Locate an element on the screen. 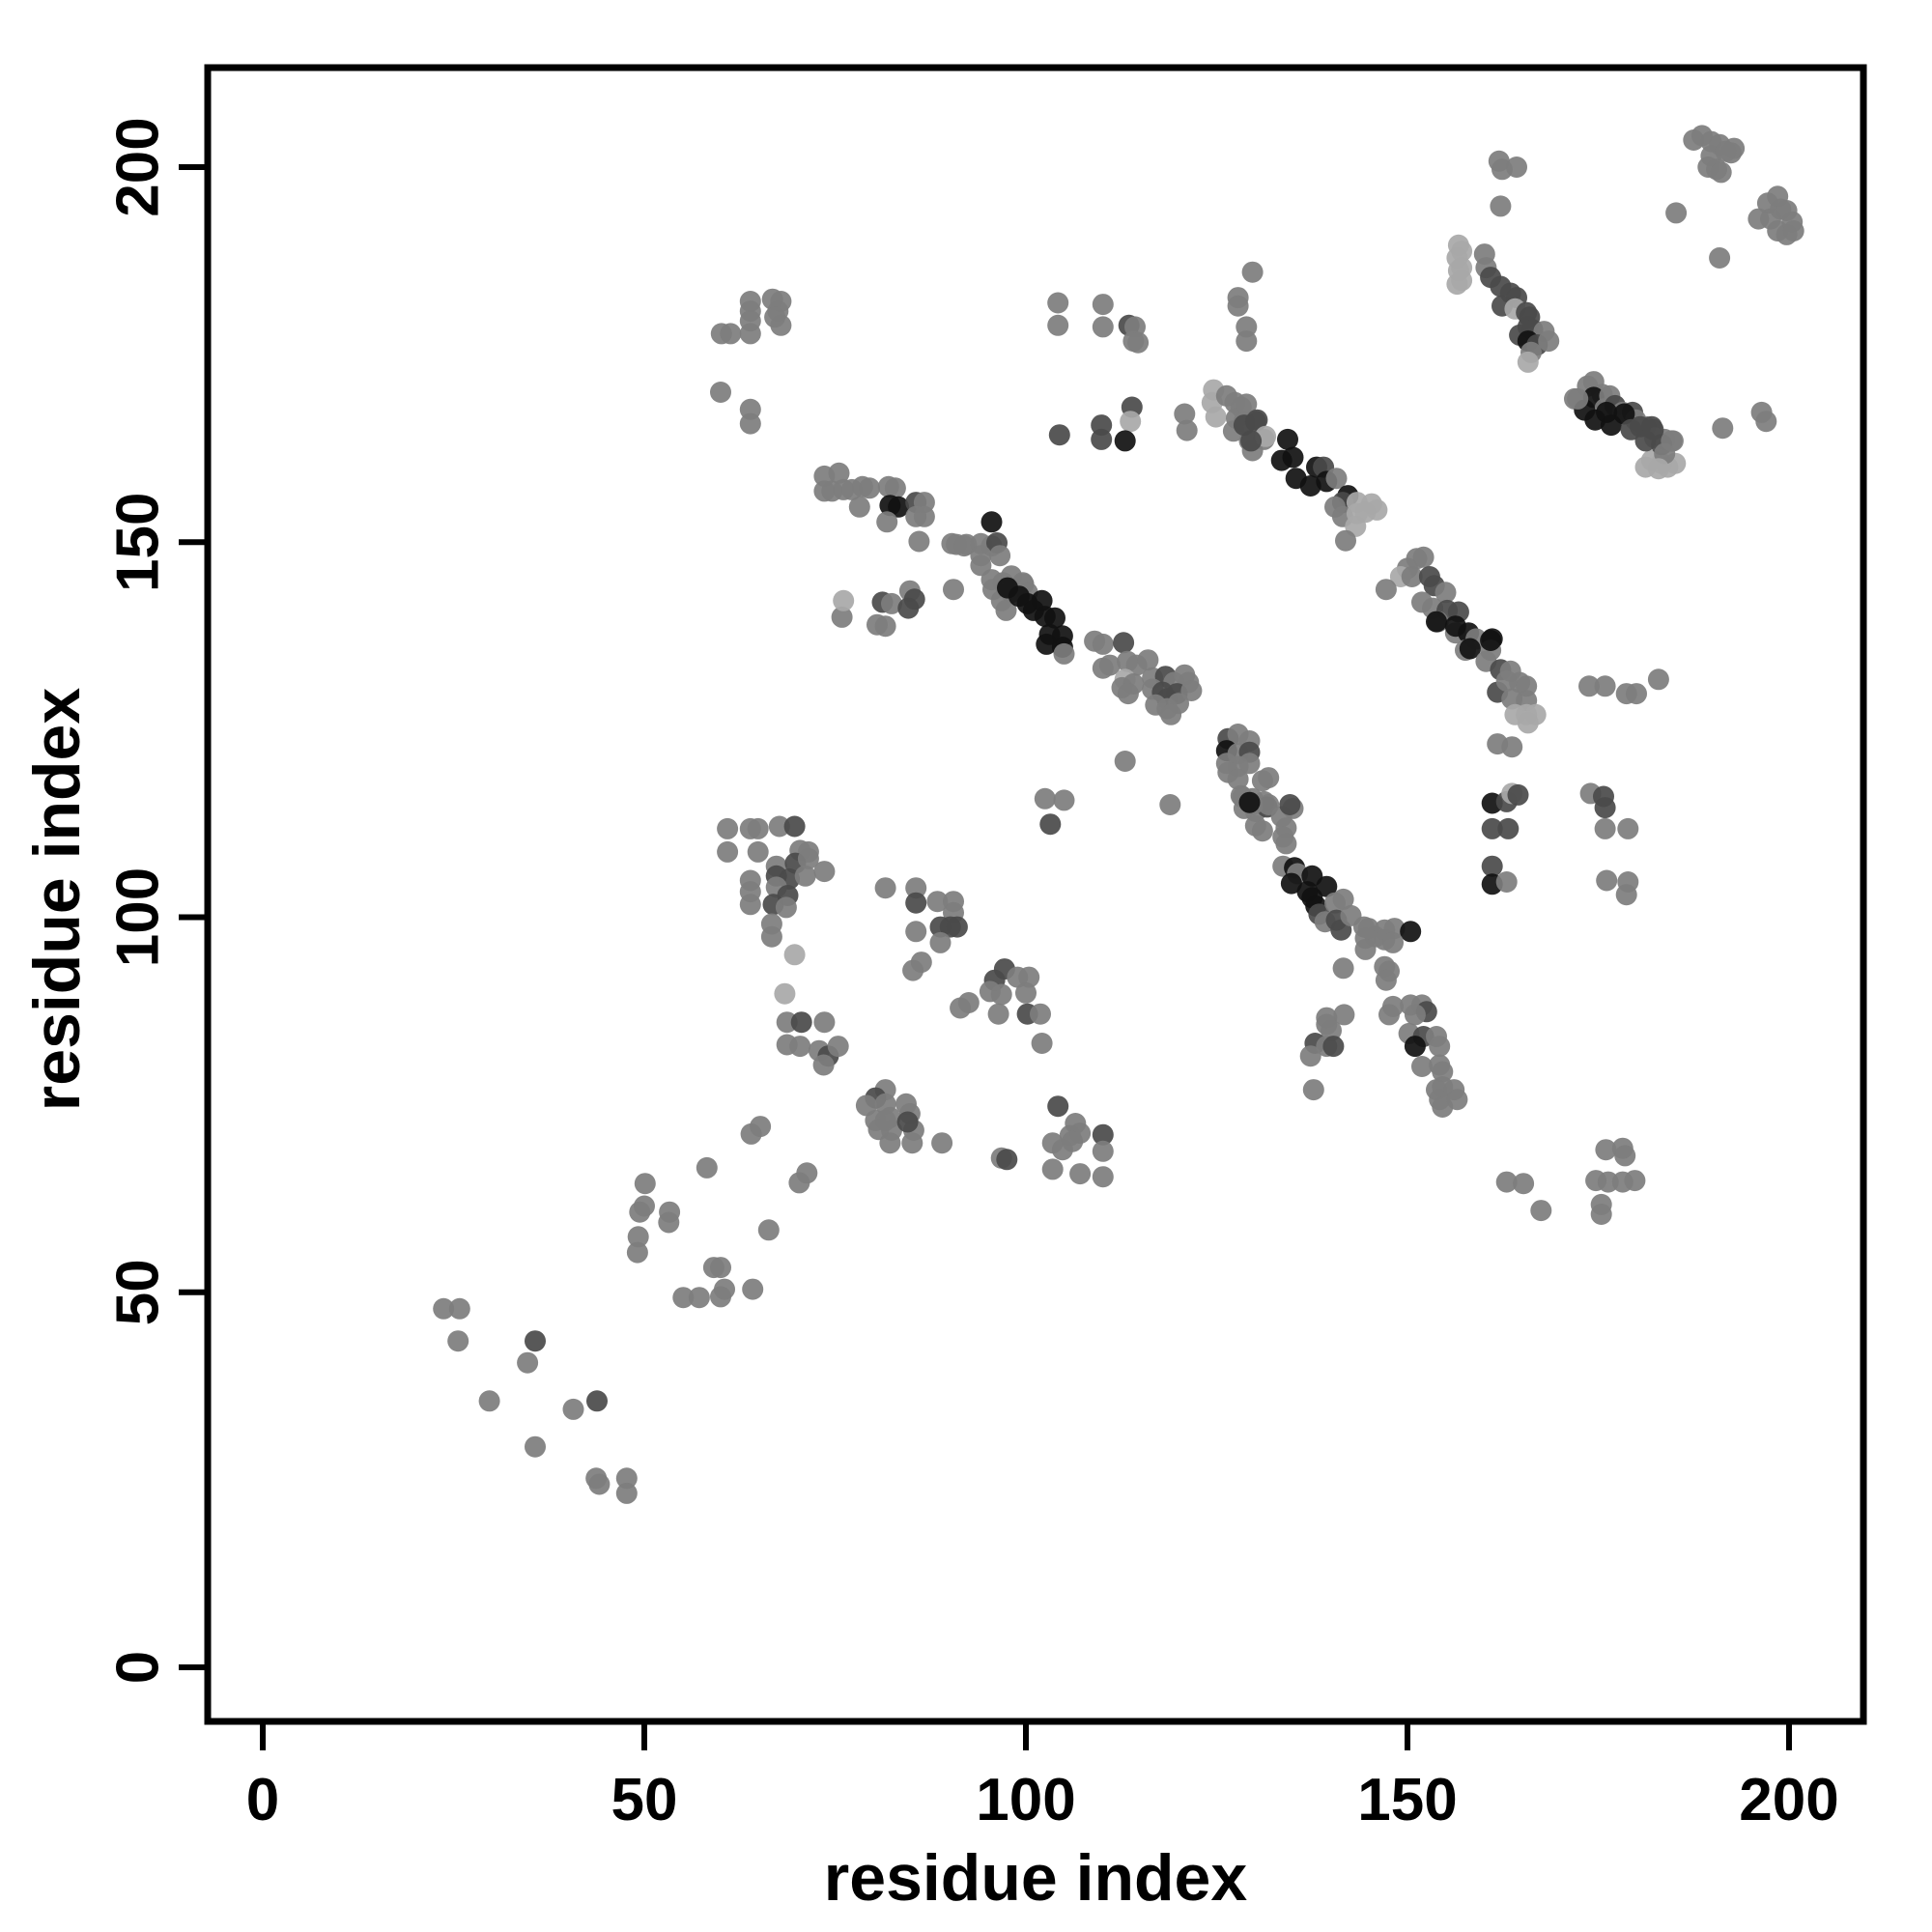  x-axis-title: residue index is located at coordinates (1035, 1878).